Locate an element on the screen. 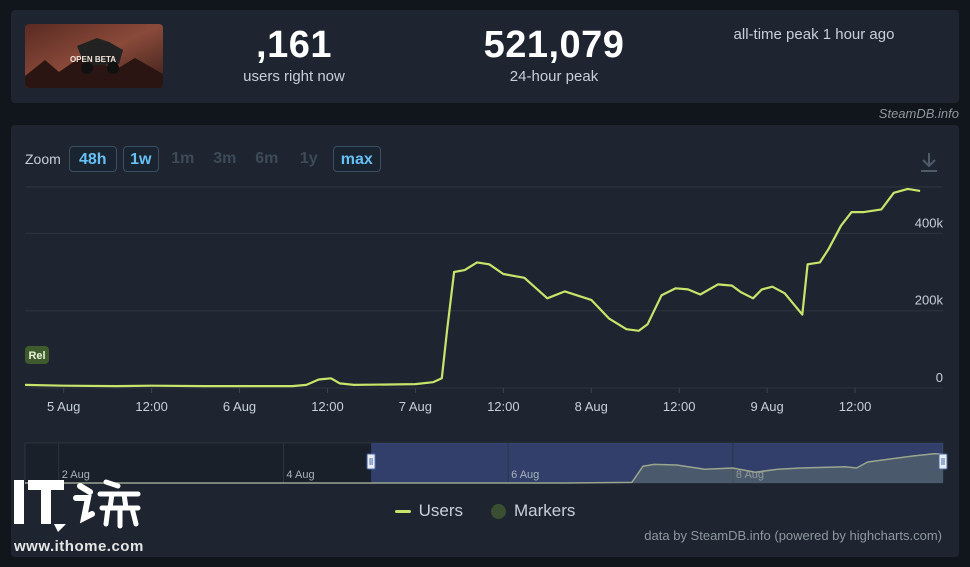 The height and width of the screenshot is (567, 970). game-thumbnail: OPEN BETA is located at coordinates (94, 56).